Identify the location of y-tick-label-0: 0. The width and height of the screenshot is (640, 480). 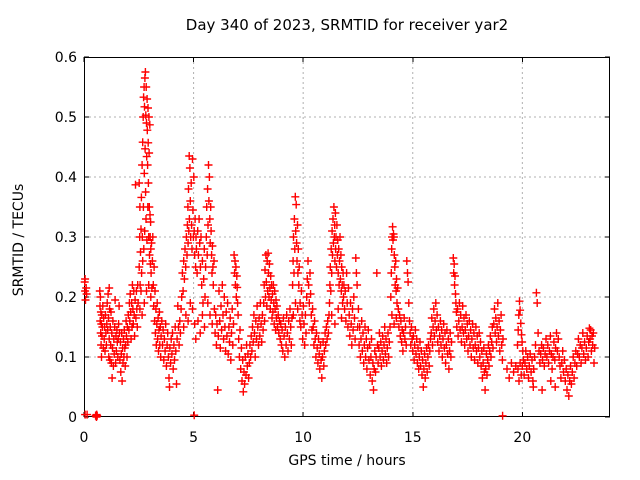
(72, 418).